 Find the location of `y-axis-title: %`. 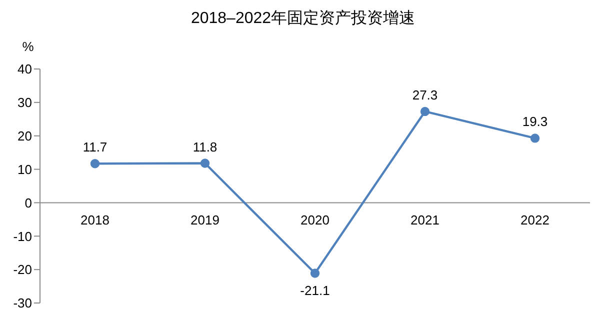

y-axis-title: % is located at coordinates (28, 46).